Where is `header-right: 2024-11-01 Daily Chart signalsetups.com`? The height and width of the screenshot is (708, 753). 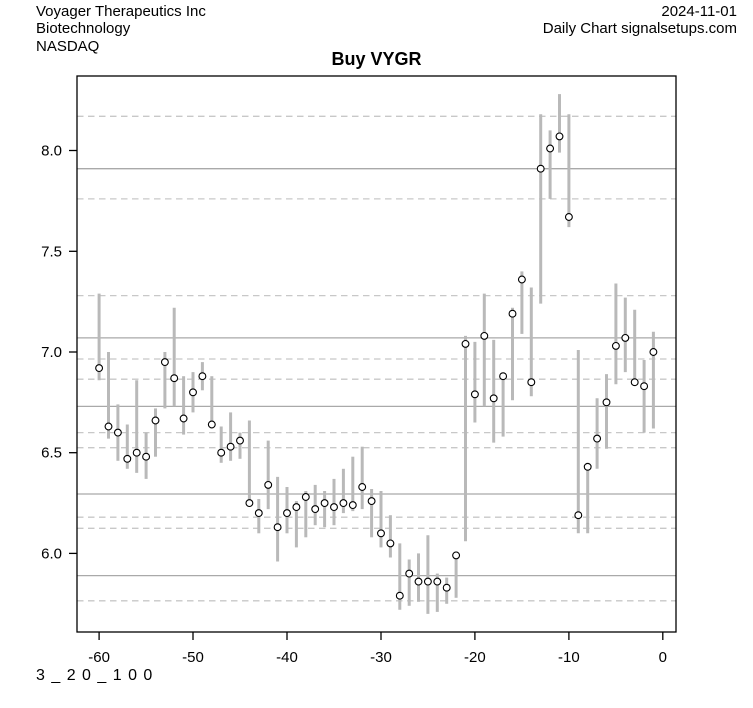
header-right: 2024-11-01 Daily Chart signalsetups.com is located at coordinates (640, 20).